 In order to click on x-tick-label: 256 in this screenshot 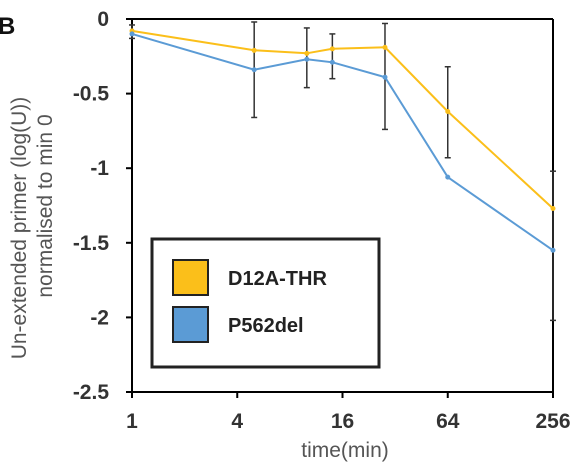, I will do `click(552, 421)`.